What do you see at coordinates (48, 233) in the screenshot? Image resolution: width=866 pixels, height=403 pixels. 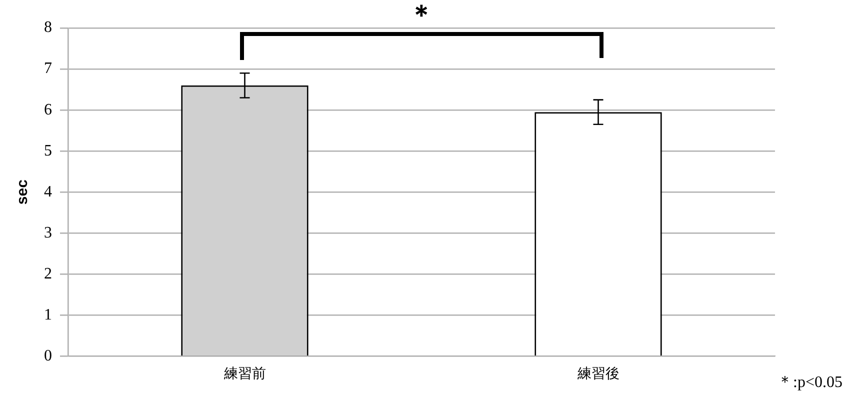 I see `y-tick-label: 3` at bounding box center [48, 233].